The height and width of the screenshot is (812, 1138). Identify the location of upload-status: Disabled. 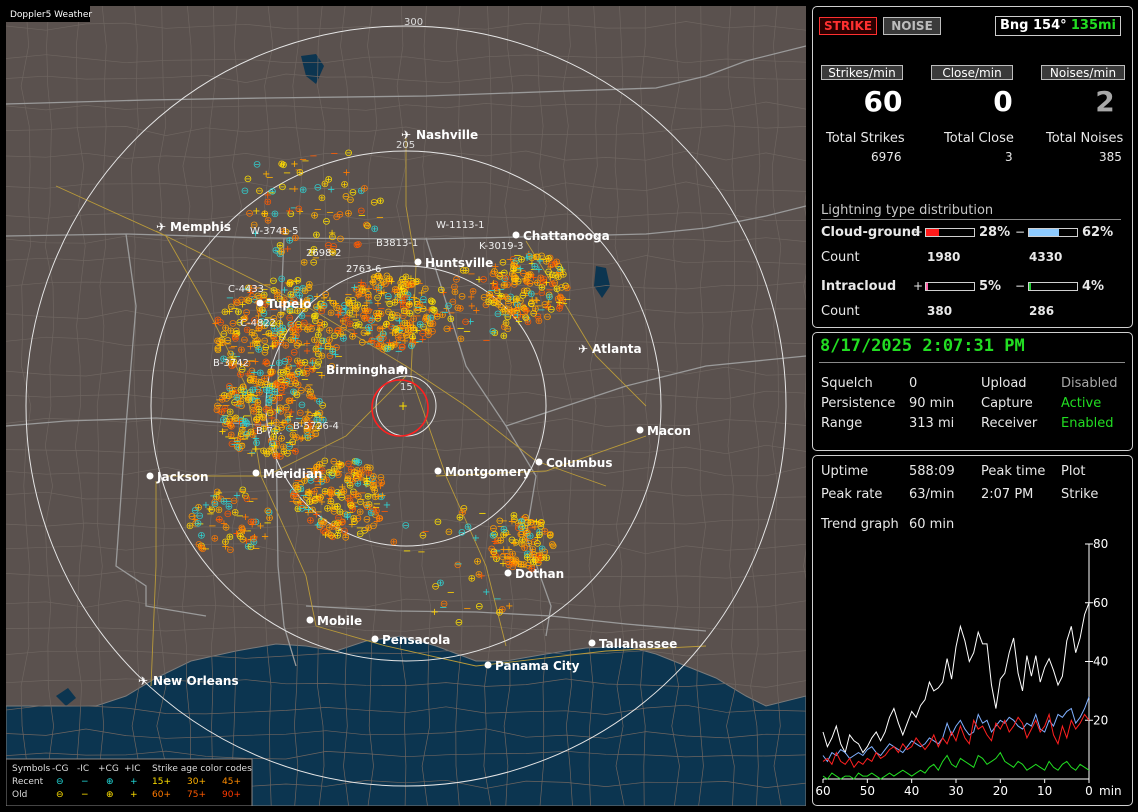
(1089, 383).